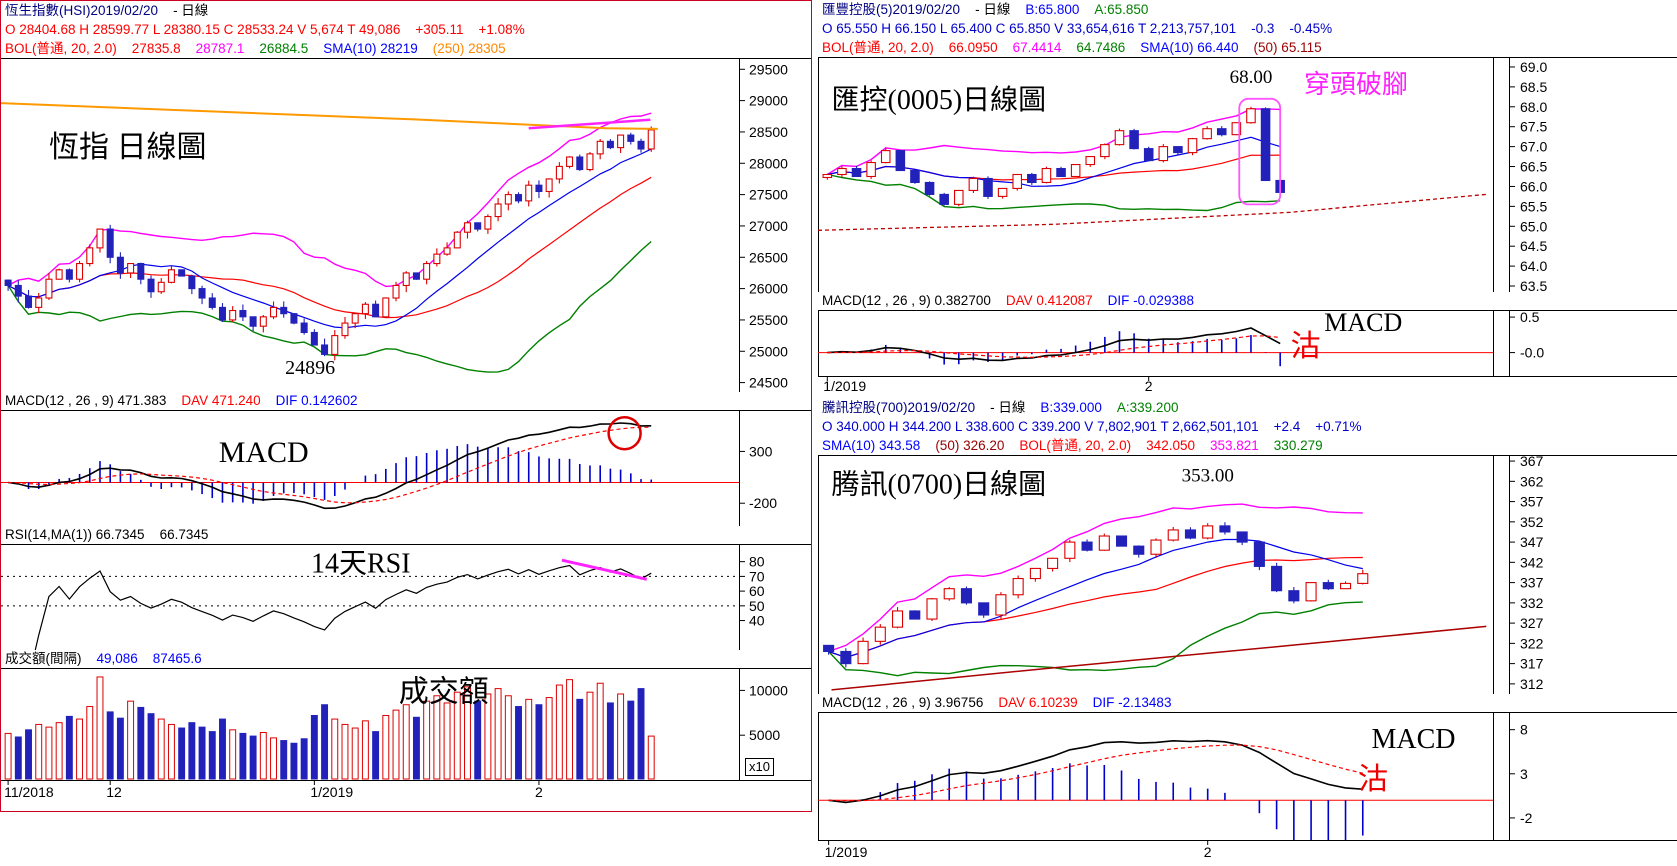  What do you see at coordinates (1526, 818) in the screenshot?
I see `svg-text: -2` at bounding box center [1526, 818].